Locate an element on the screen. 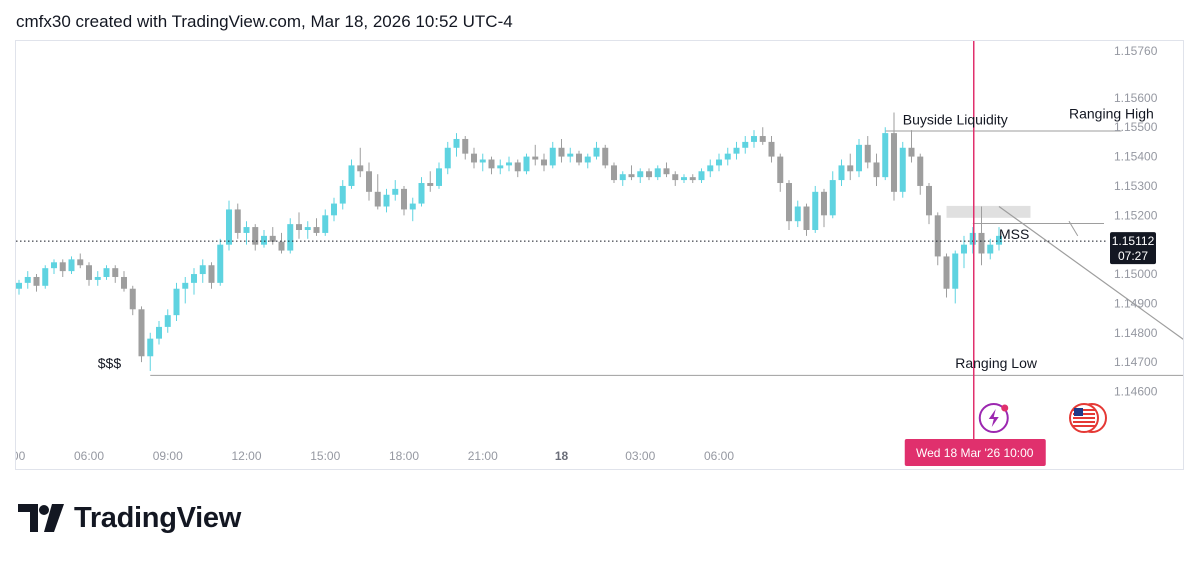 The height and width of the screenshot is (563, 1199). y-tick-label: 1.14600 is located at coordinates (1136, 392).